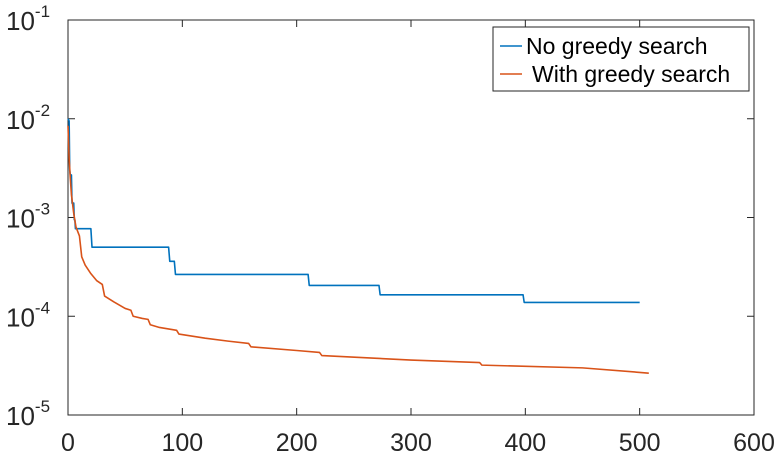 This screenshot has width=781, height=455. I want to click on x-tick-labels: 0 100 200 300 400 500 600, so click(418, 442).